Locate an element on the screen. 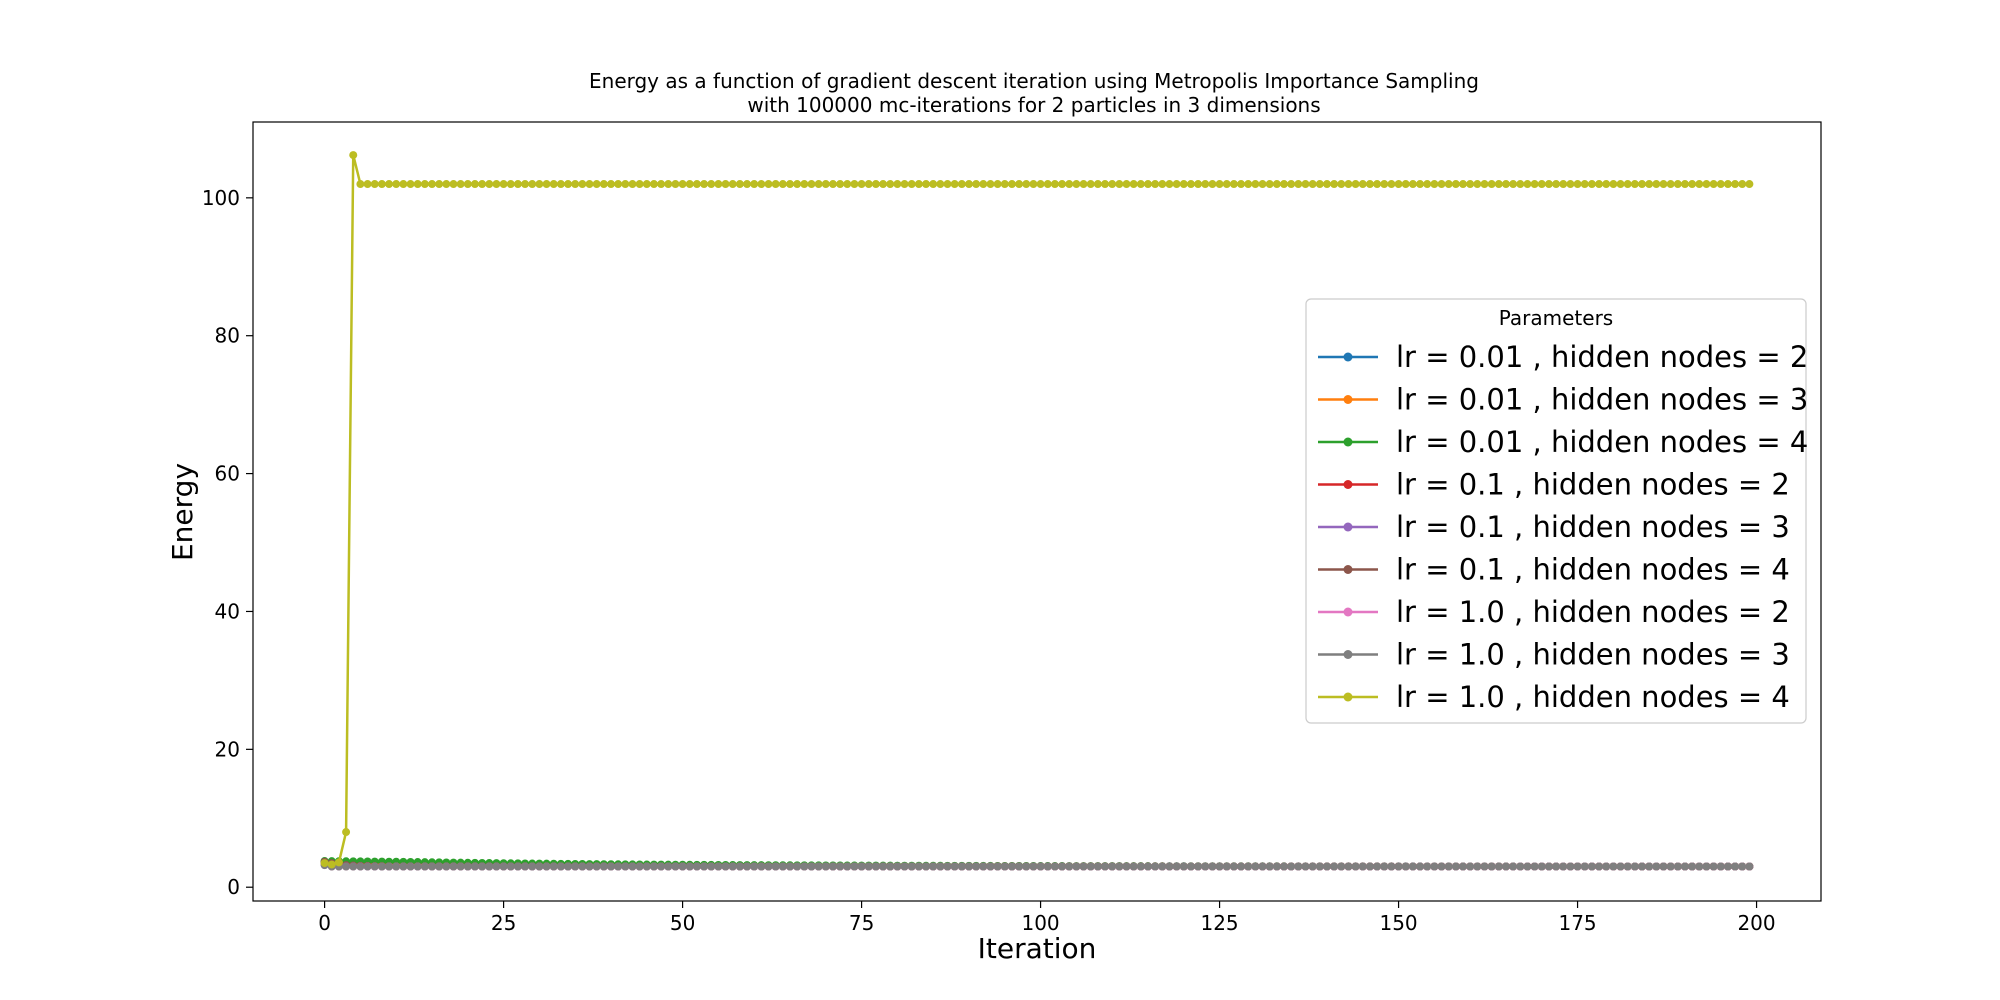 This screenshot has height=1000, width=2000. y-tick-label: 100 is located at coordinates (221, 198).